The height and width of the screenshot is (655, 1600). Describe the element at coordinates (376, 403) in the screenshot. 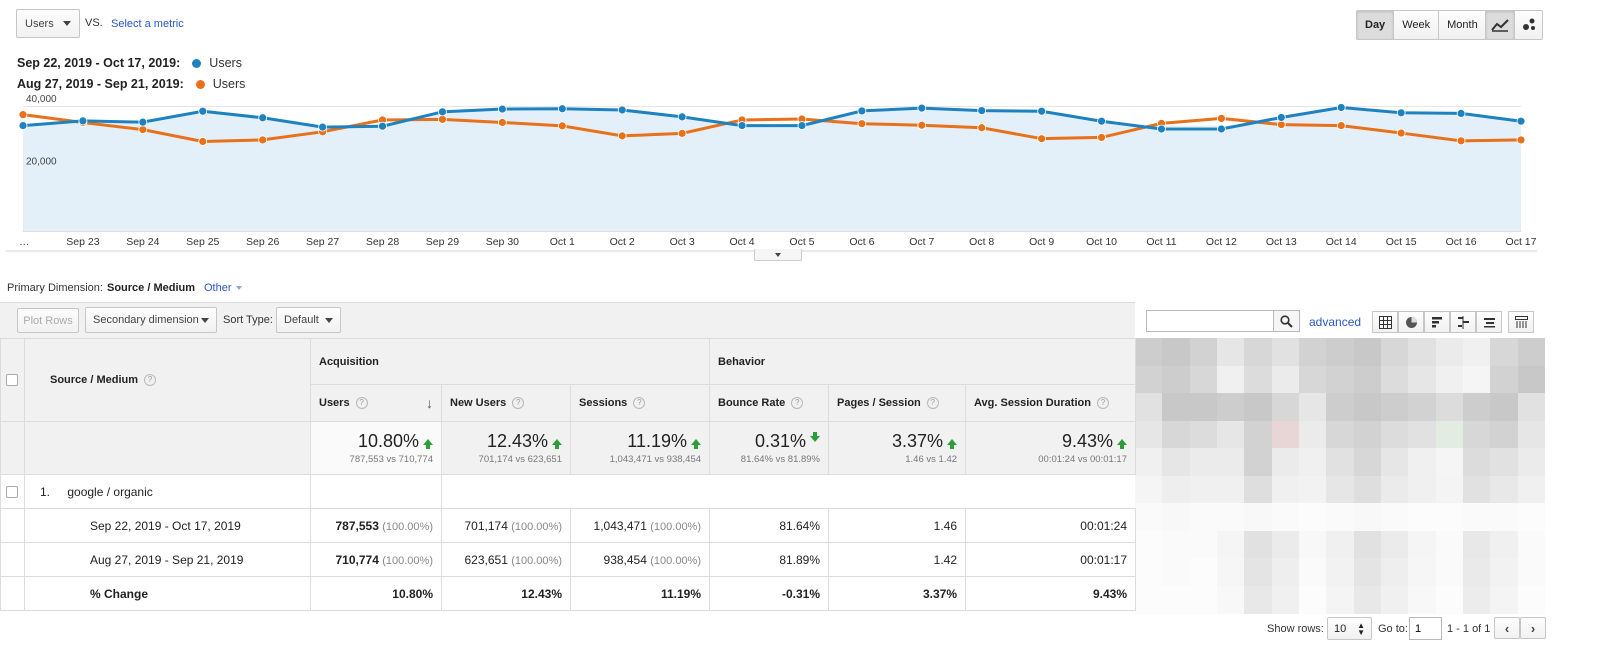

I see `users-header: Users? ↓` at that location.